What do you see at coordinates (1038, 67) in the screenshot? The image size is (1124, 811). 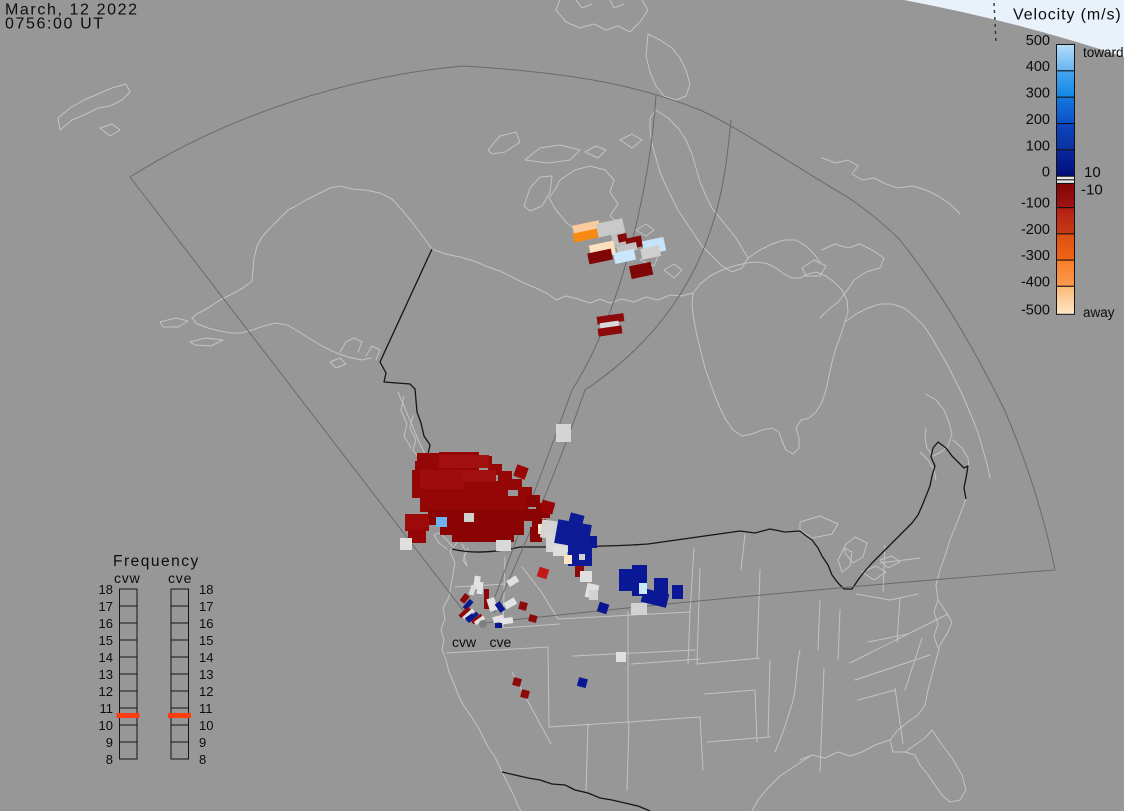 I see `svg-text: 400` at bounding box center [1038, 67].